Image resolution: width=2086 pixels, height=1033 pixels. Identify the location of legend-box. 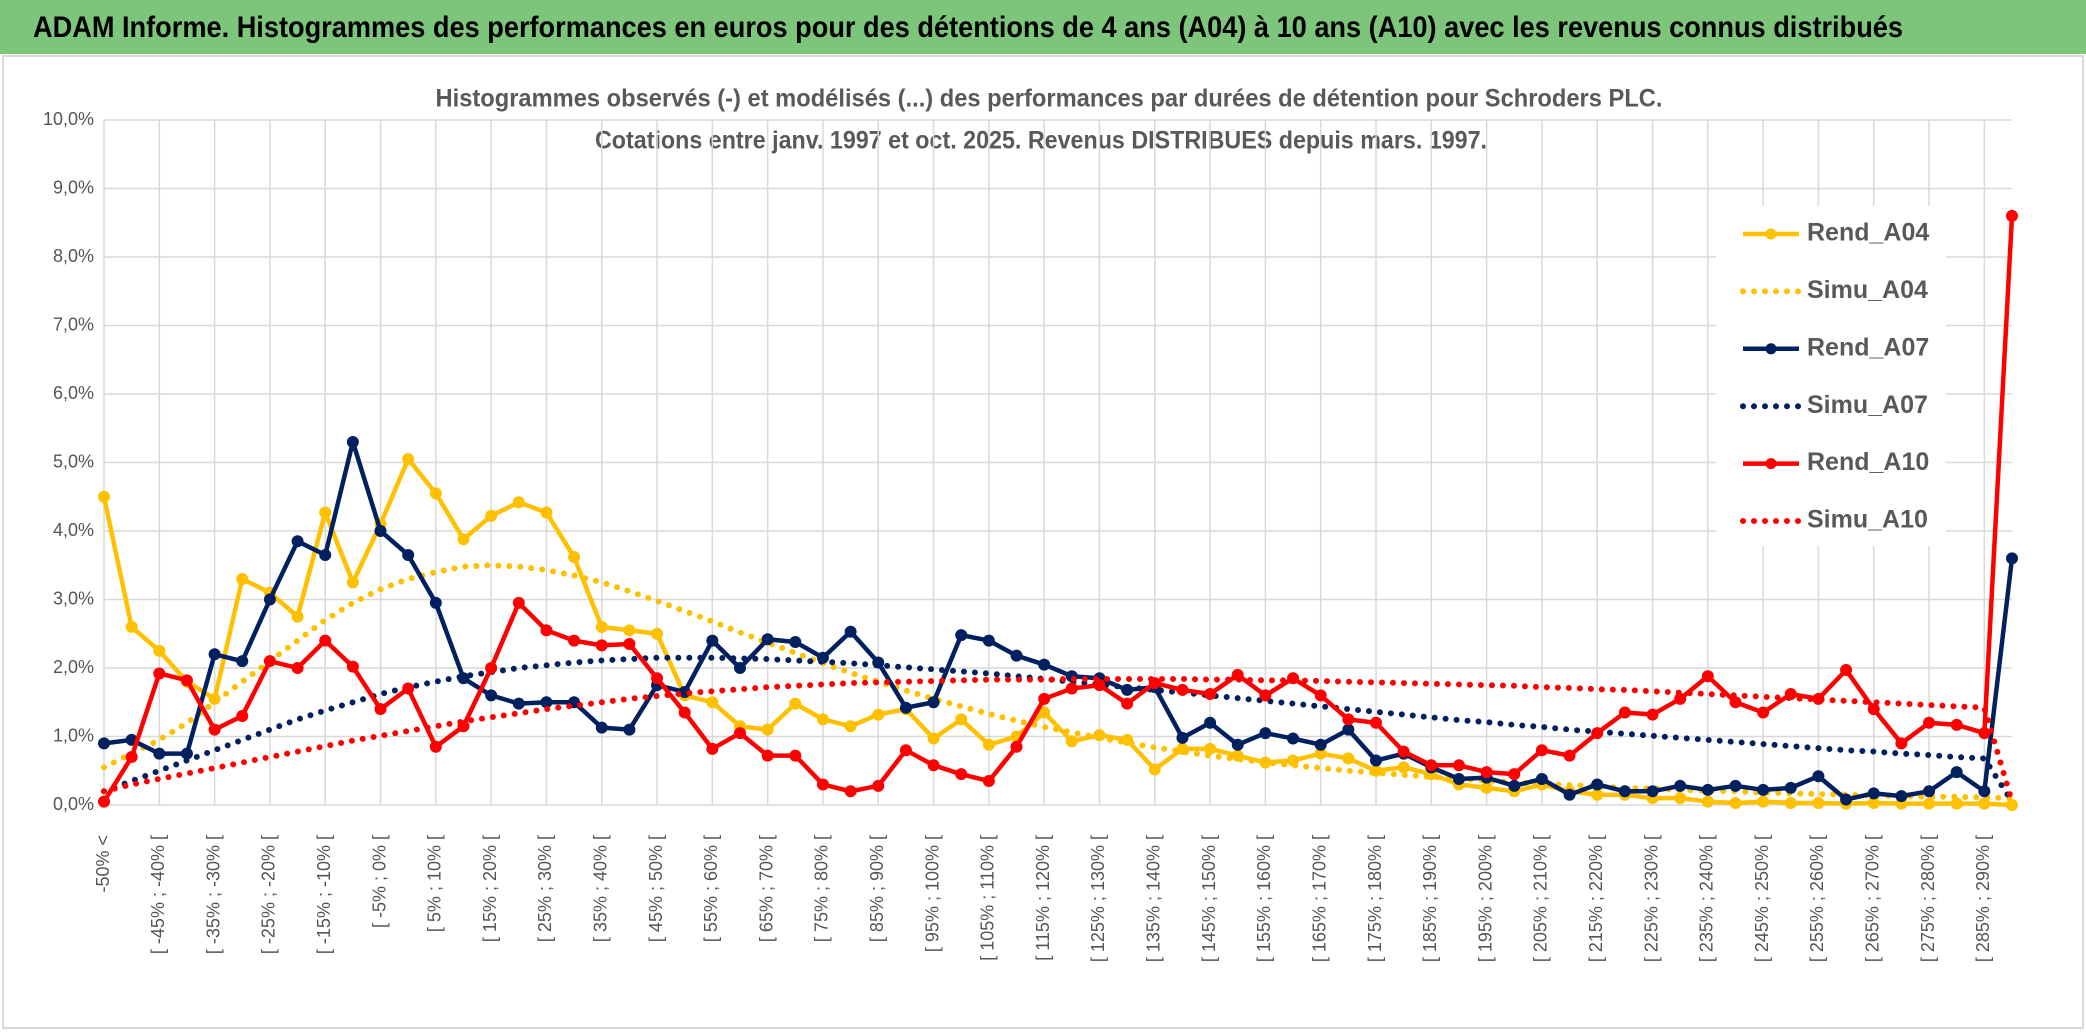
(1831, 376).